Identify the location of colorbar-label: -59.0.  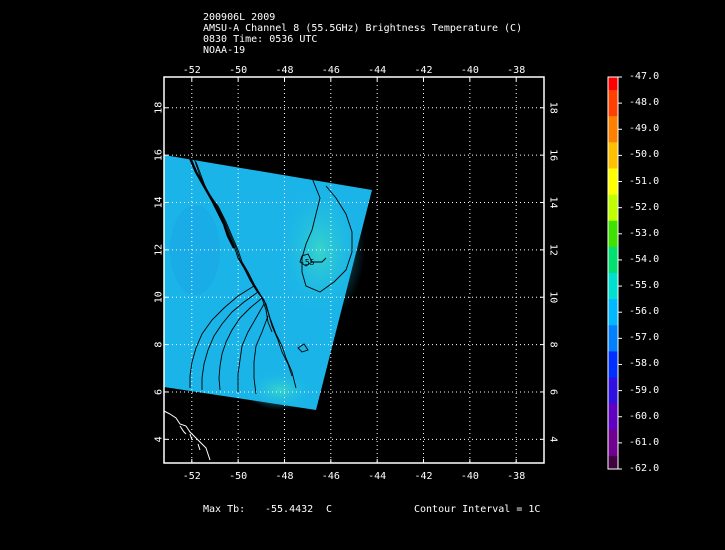
(644, 390).